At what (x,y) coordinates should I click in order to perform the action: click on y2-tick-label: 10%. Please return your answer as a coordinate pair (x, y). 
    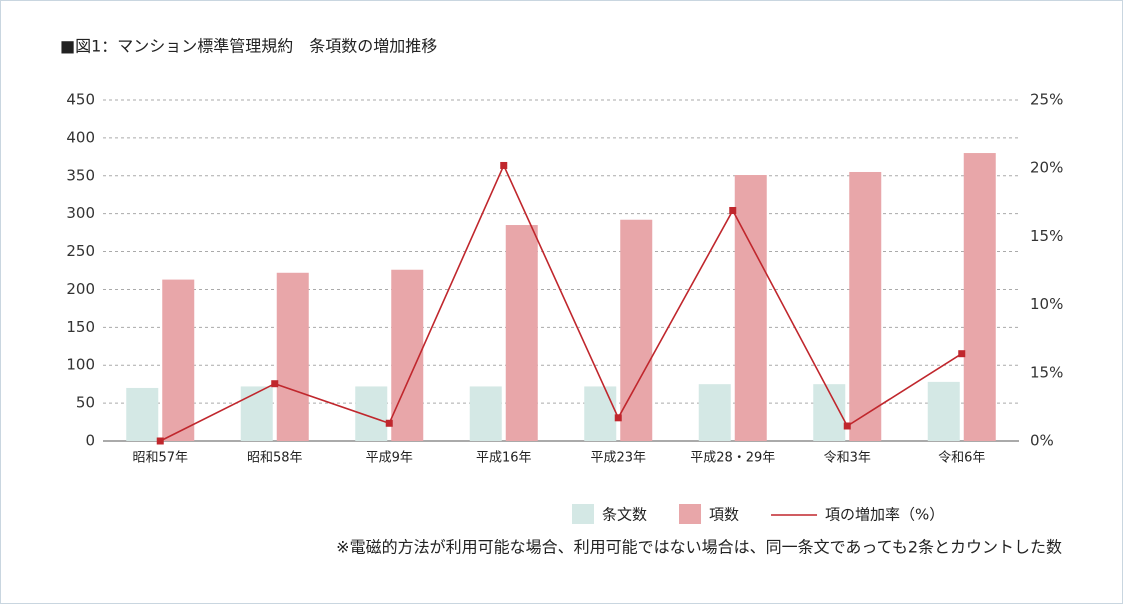
    Looking at the image, I should click on (1046, 304).